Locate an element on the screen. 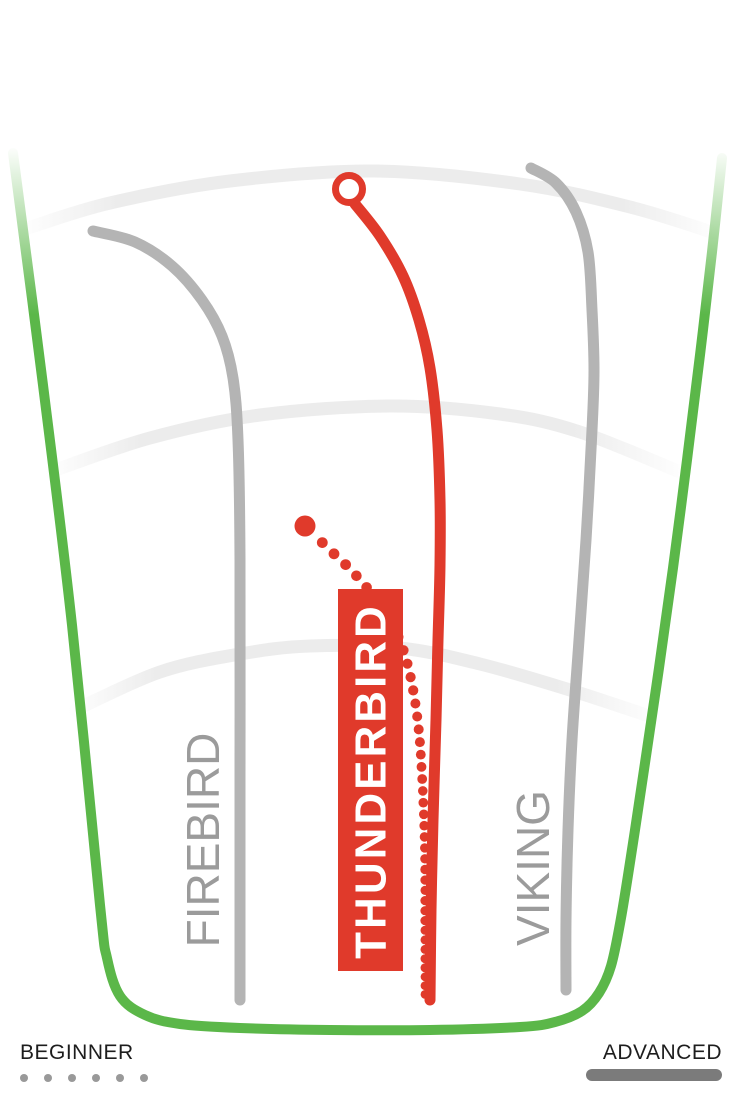 This screenshot has width=740, height=1100. advanced-skill-bar is located at coordinates (654, 1075).